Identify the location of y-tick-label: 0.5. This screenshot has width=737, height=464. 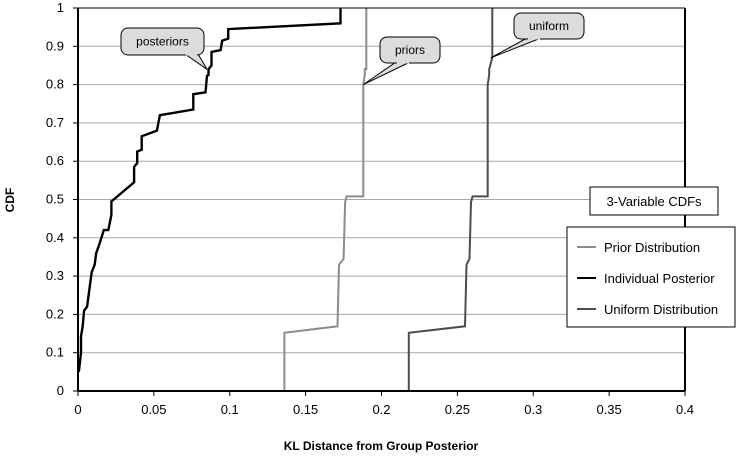
(55, 199).